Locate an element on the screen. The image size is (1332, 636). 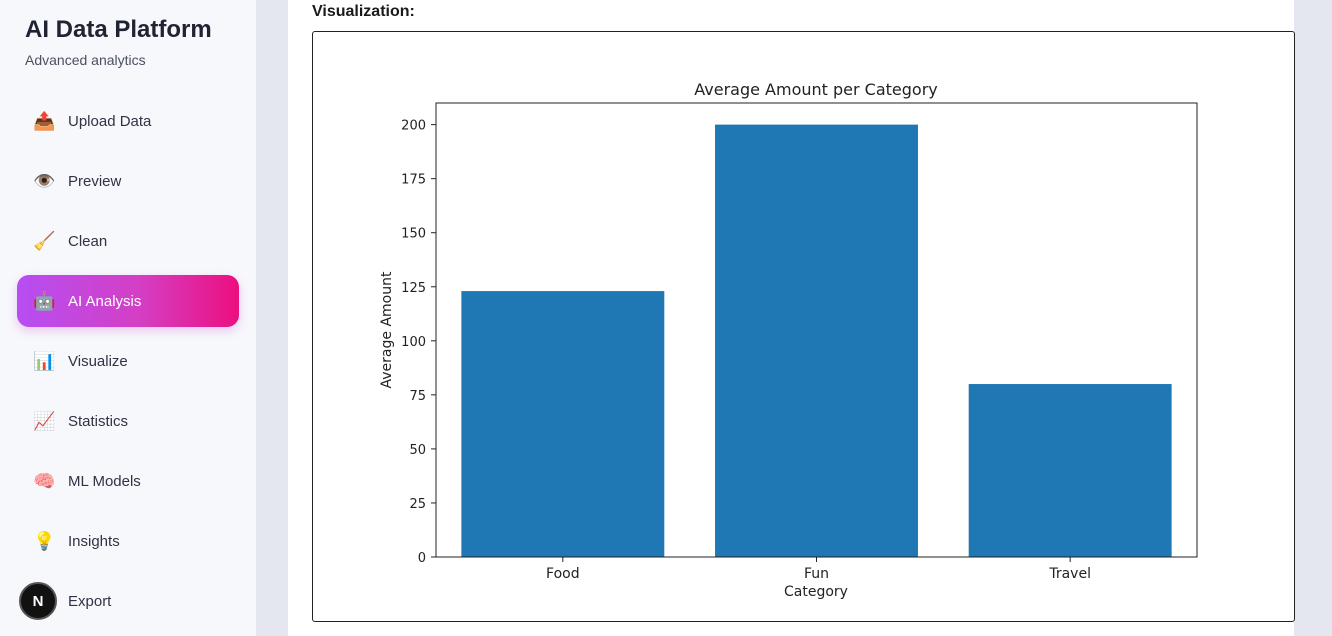
sidebar-item-statistics: 📈 Statistics is located at coordinates (128, 421).